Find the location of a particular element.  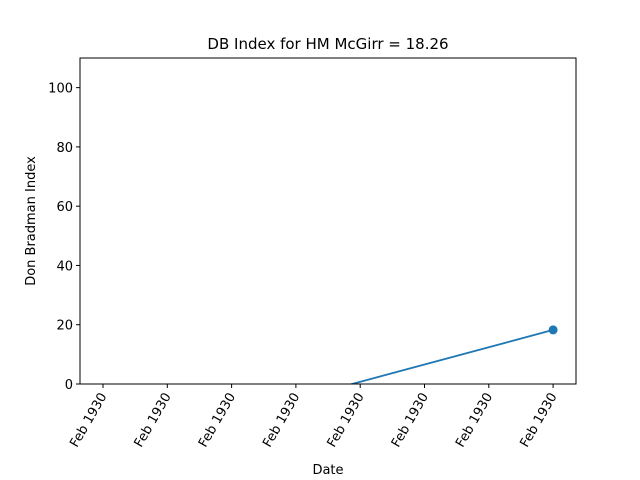

y-tick-label: 40 is located at coordinates (64, 266).